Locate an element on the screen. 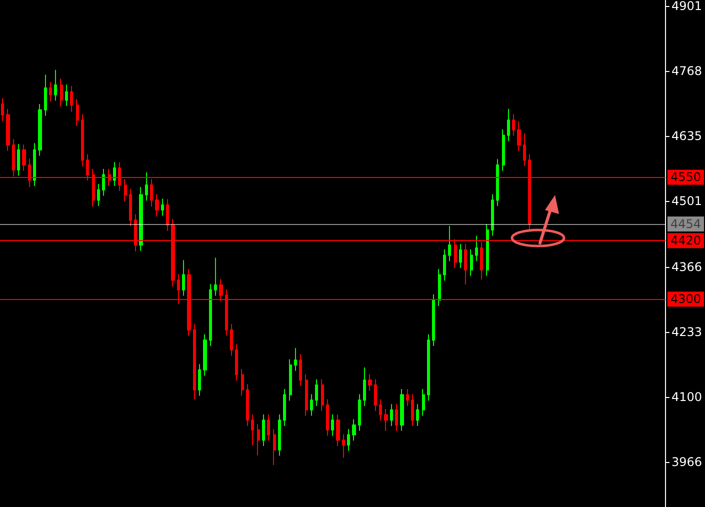 The width and height of the screenshot is (705, 507). ref-line-label: 4454 is located at coordinates (686, 224).